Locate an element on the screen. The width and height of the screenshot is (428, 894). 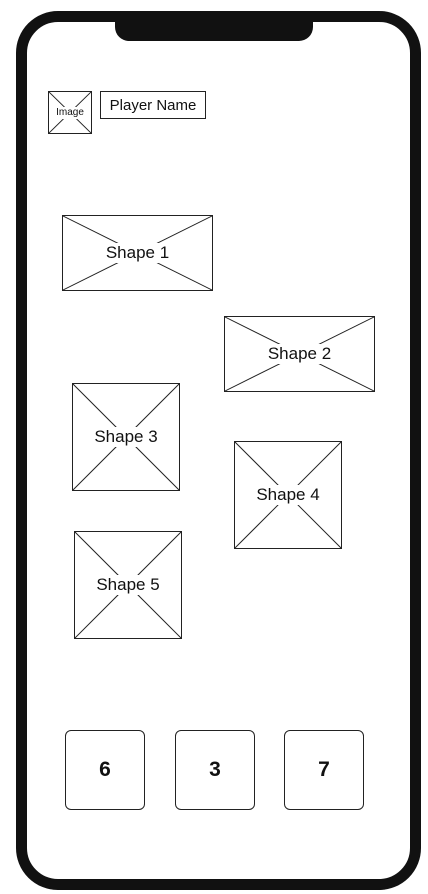
shape-label: Shape 5 is located at coordinates (128, 585).